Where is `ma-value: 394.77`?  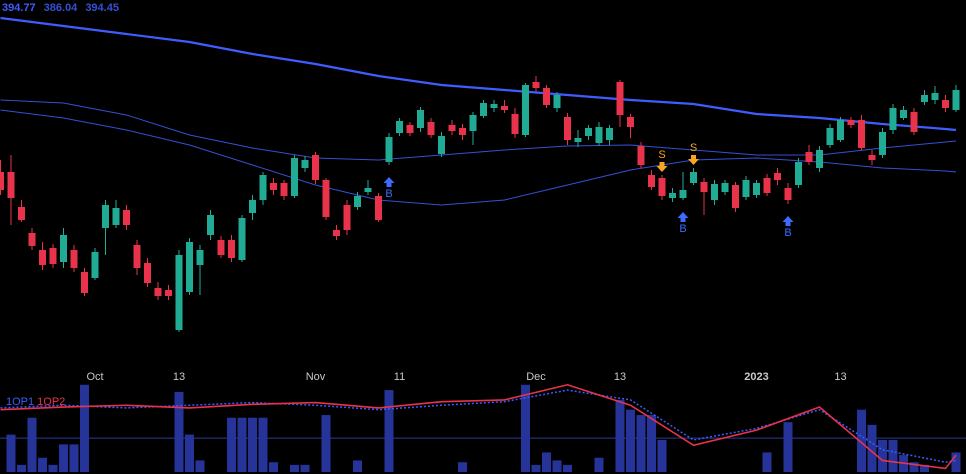 ma-value: 394.77 is located at coordinates (19, 8).